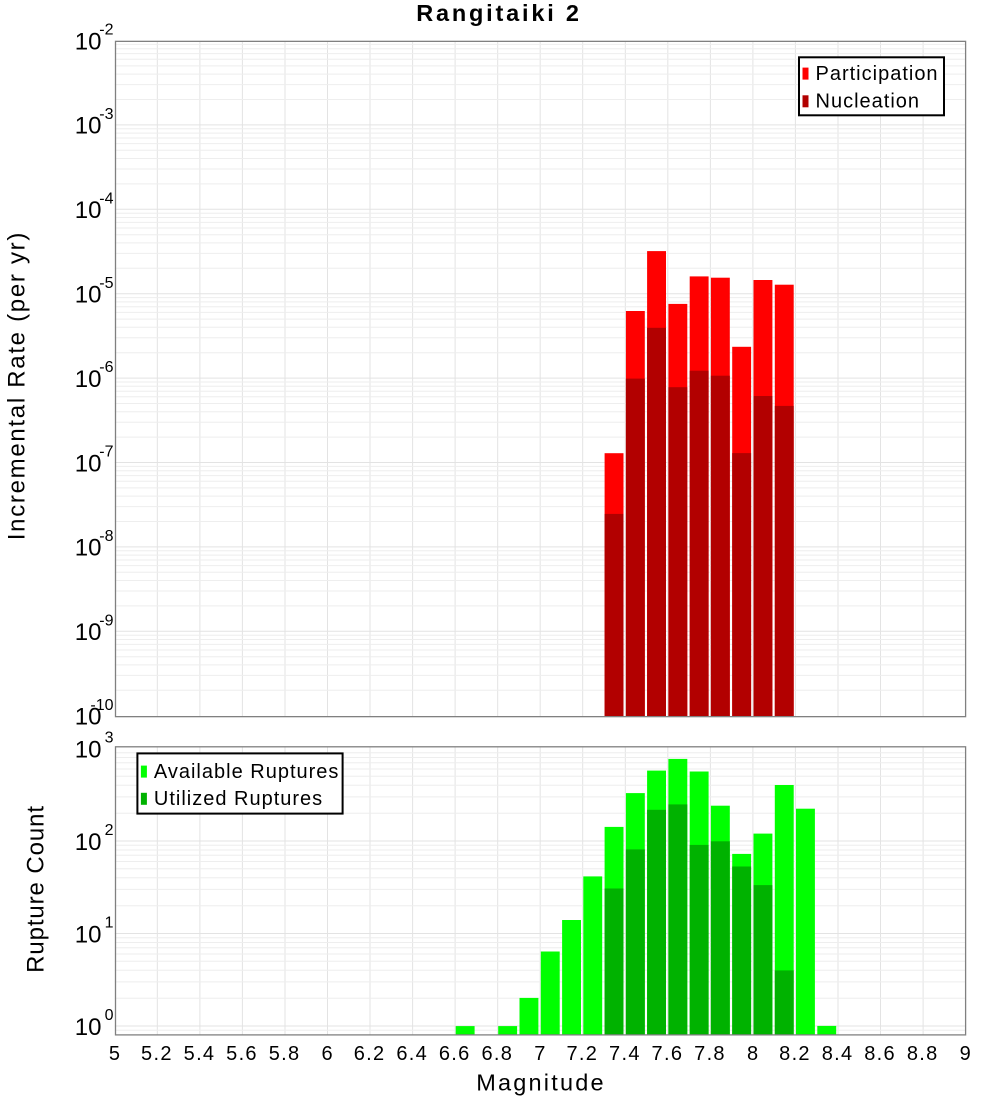  I want to click on svg-text: 9, so click(965, 1054).